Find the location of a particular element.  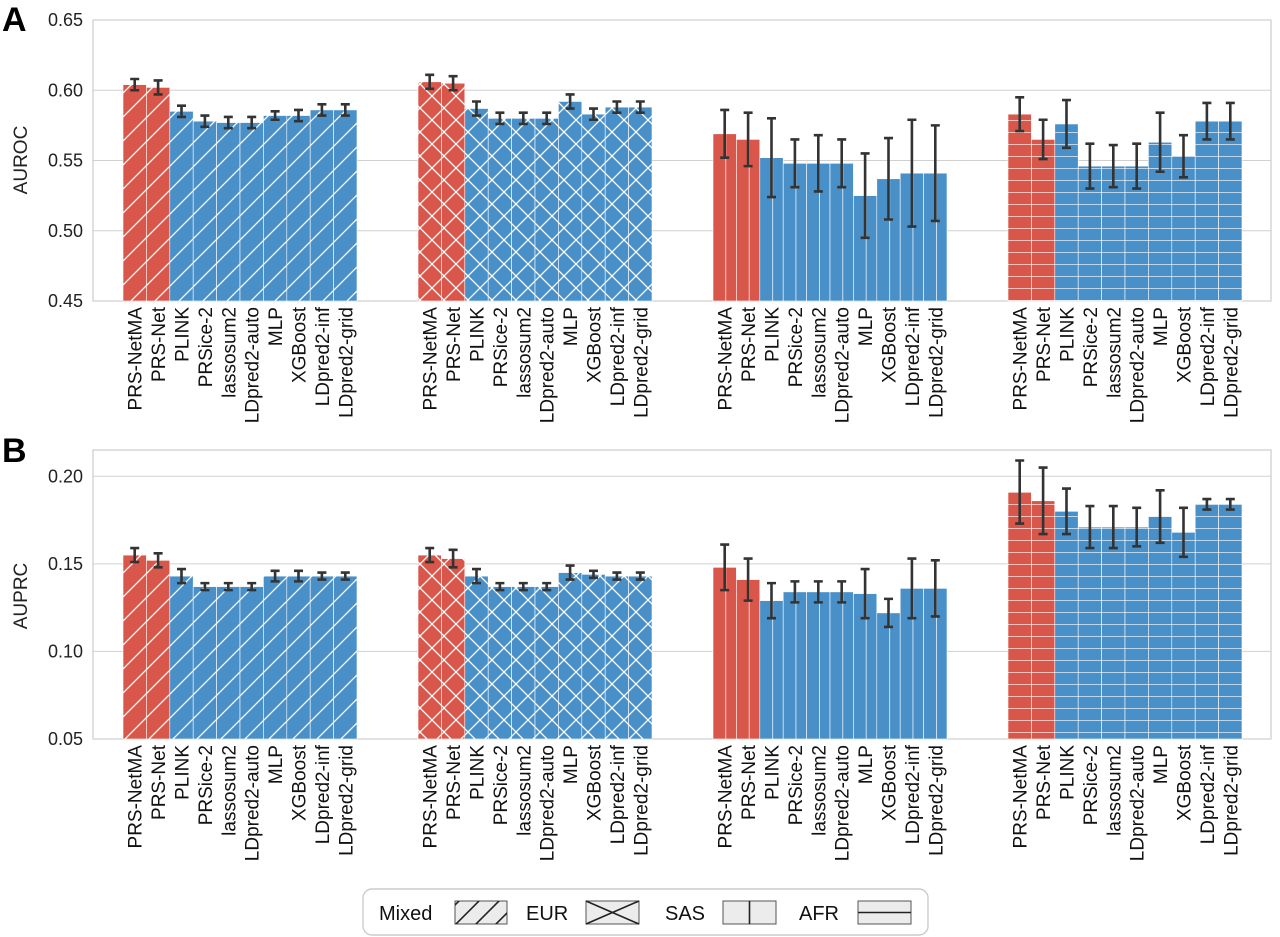

legend-label-eur: EUR is located at coordinates (547, 914).